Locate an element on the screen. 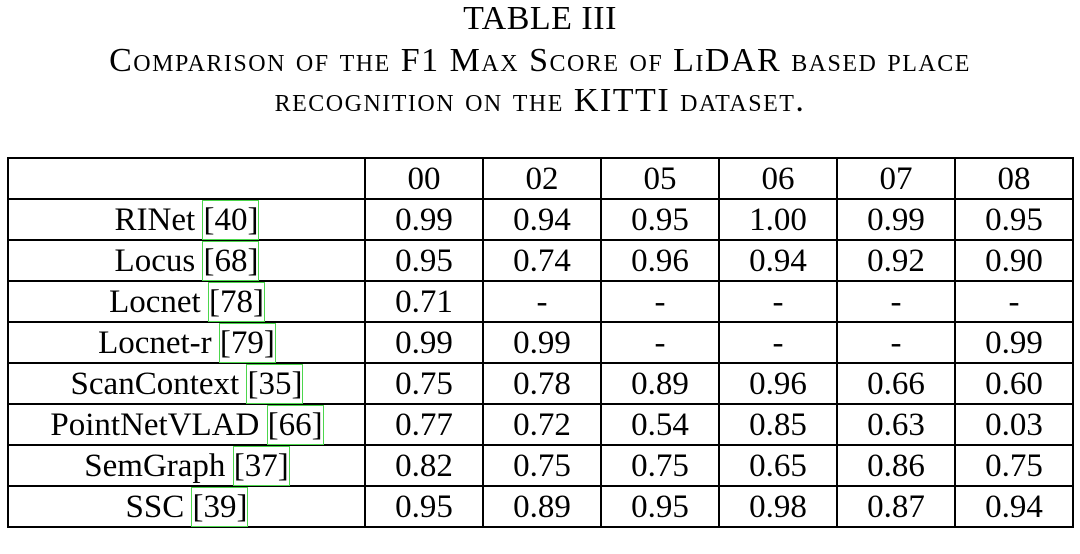 The width and height of the screenshot is (1080, 554). header-cell-method is located at coordinates (186, 178).